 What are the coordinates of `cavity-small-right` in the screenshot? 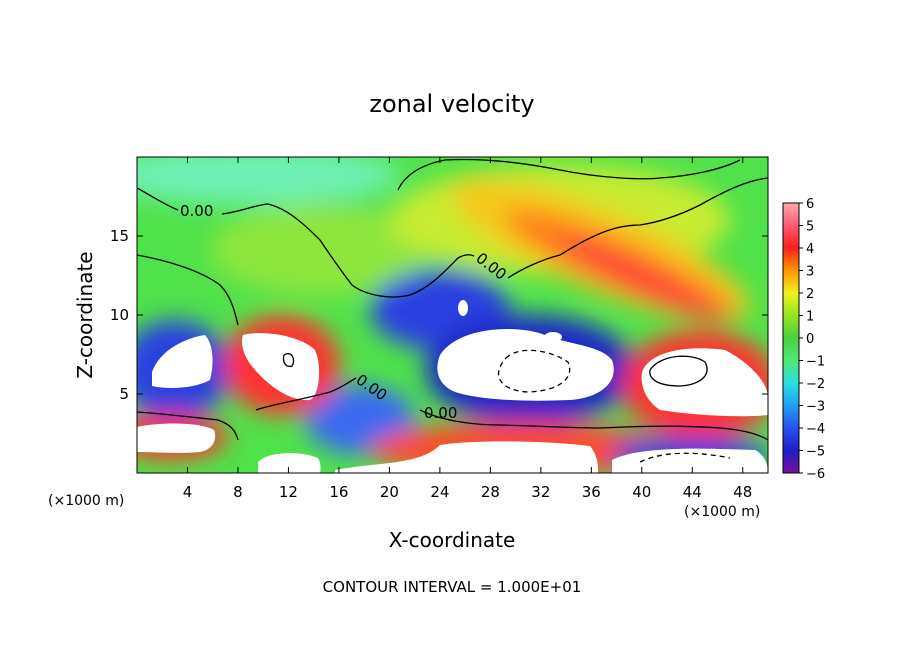 It's located at (553, 337).